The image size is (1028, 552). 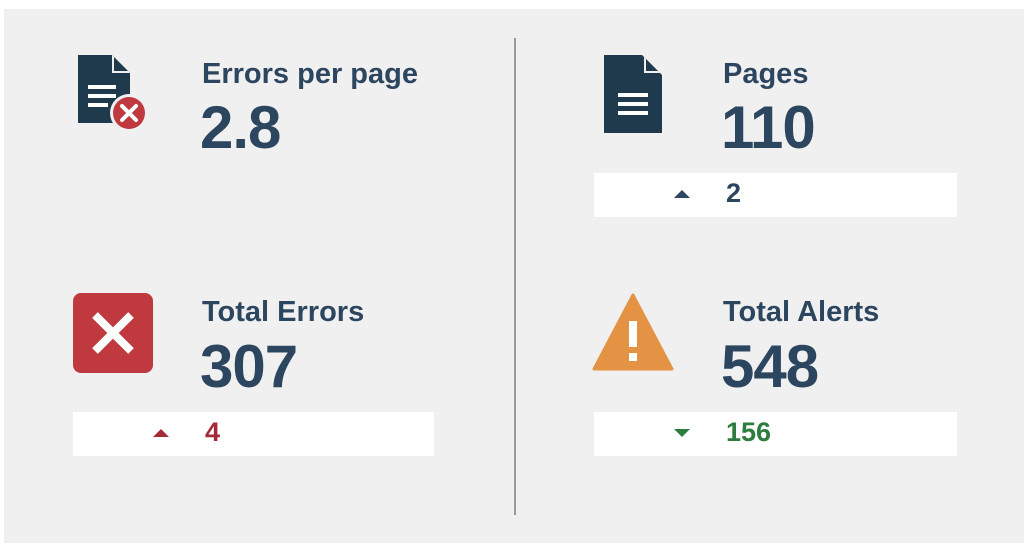 I want to click on vertical-divider, so click(x=515, y=276).